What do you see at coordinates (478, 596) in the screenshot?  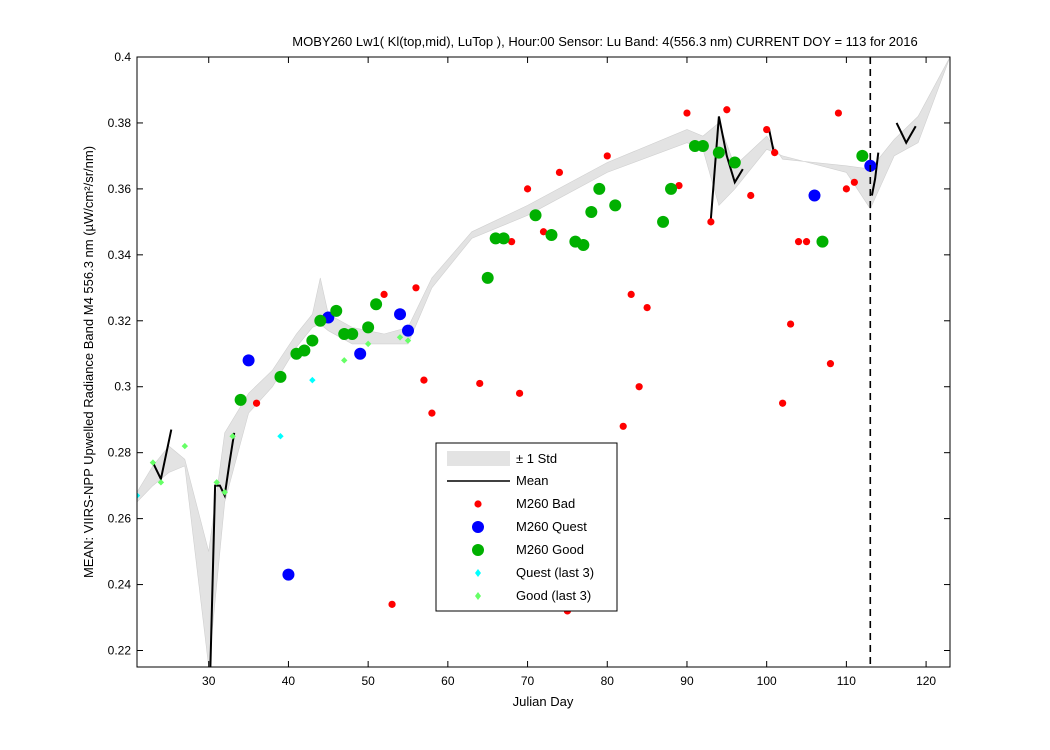 I see `legend-swatch-good-last3` at bounding box center [478, 596].